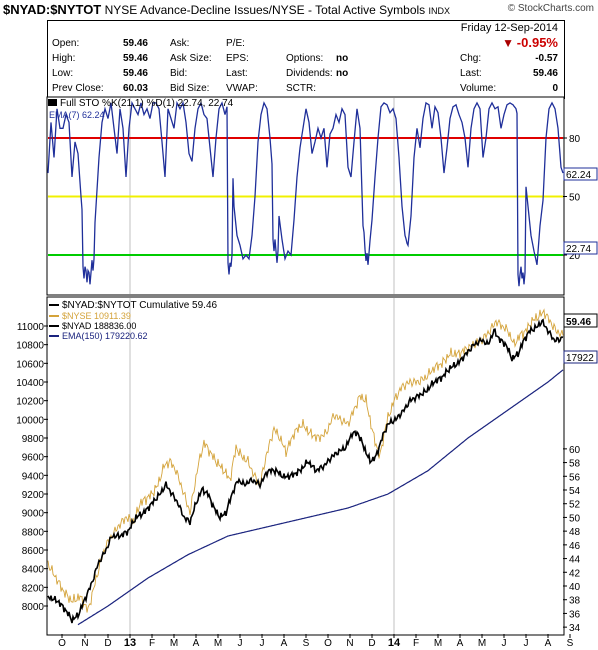 This screenshot has height=650, width=598. What do you see at coordinates (478, 88) in the screenshot?
I see `volume-label: Volume:` at bounding box center [478, 88].